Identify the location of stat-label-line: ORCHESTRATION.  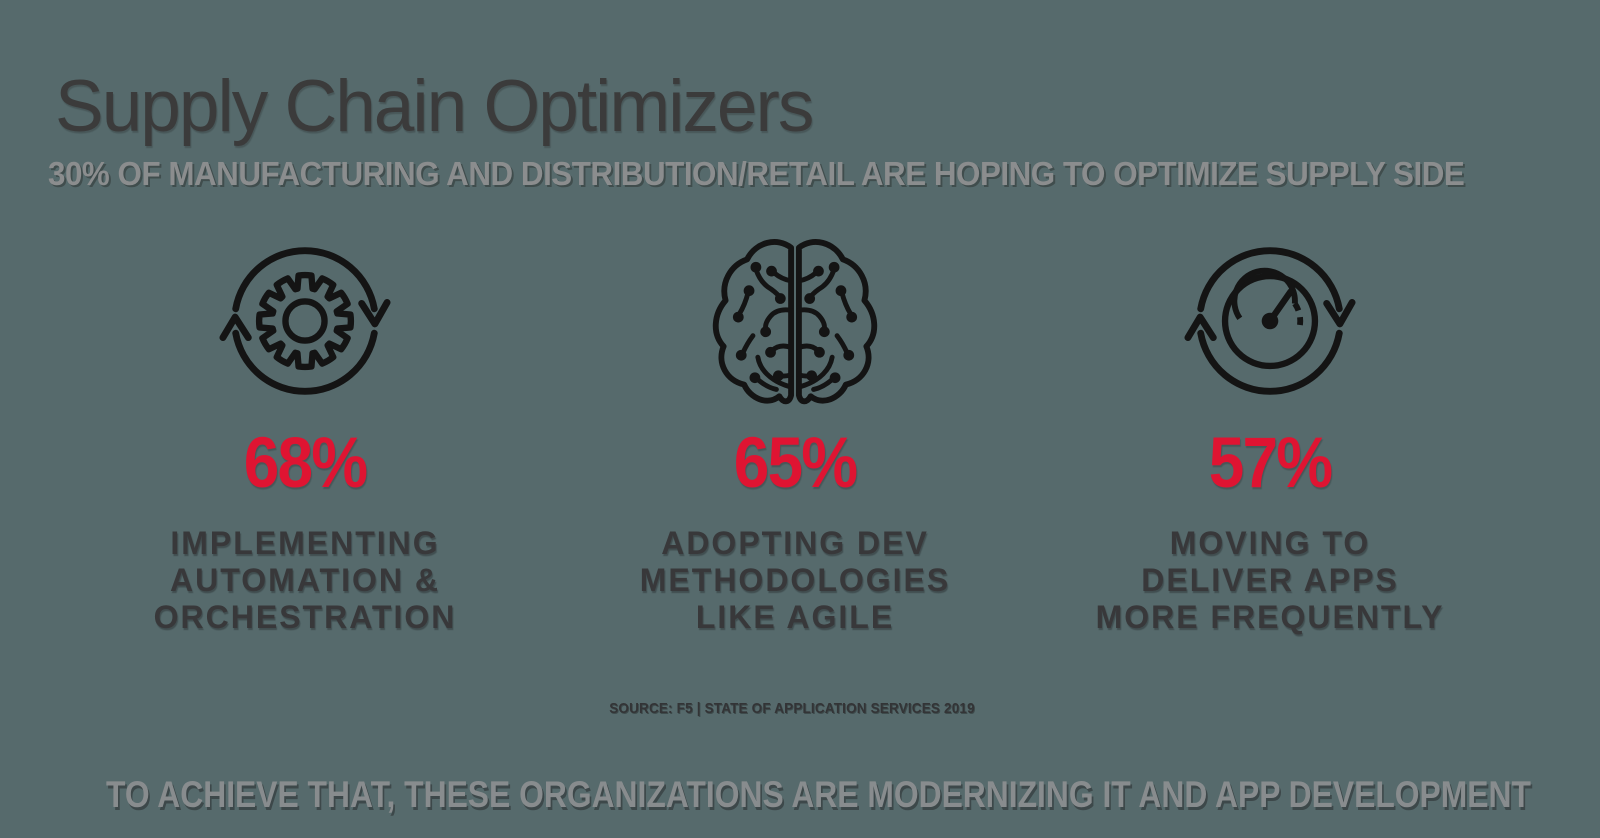
(305, 617).